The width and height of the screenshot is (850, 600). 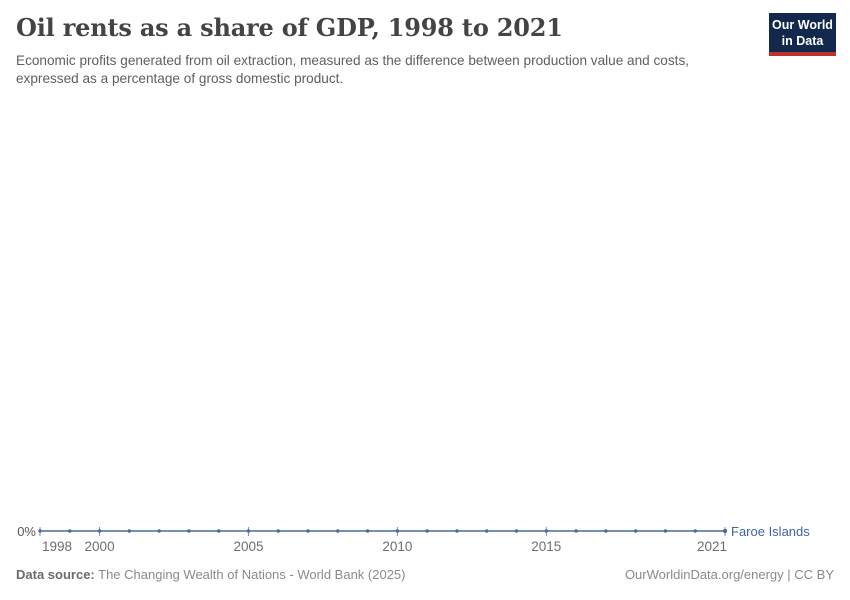 I want to click on entity-label-faroe-islands: Faroe Islands, so click(x=770, y=531).